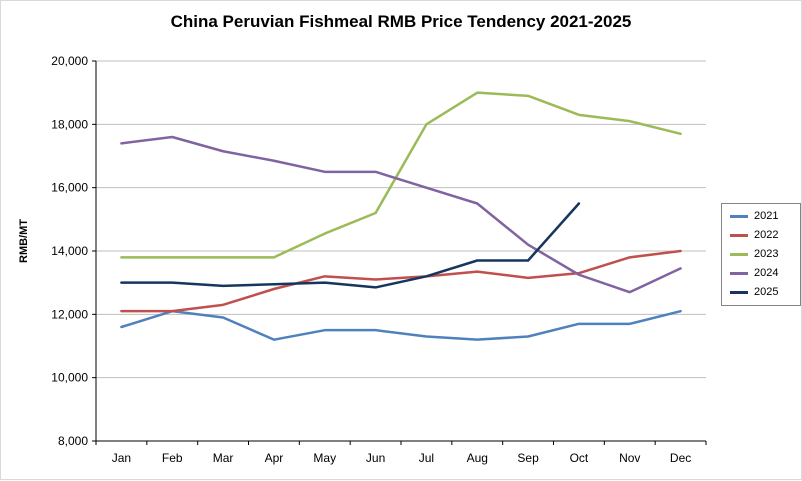 This screenshot has height=481, width=802. Describe the element at coordinates (766, 216) in the screenshot. I see `legend-label: 2021` at that location.